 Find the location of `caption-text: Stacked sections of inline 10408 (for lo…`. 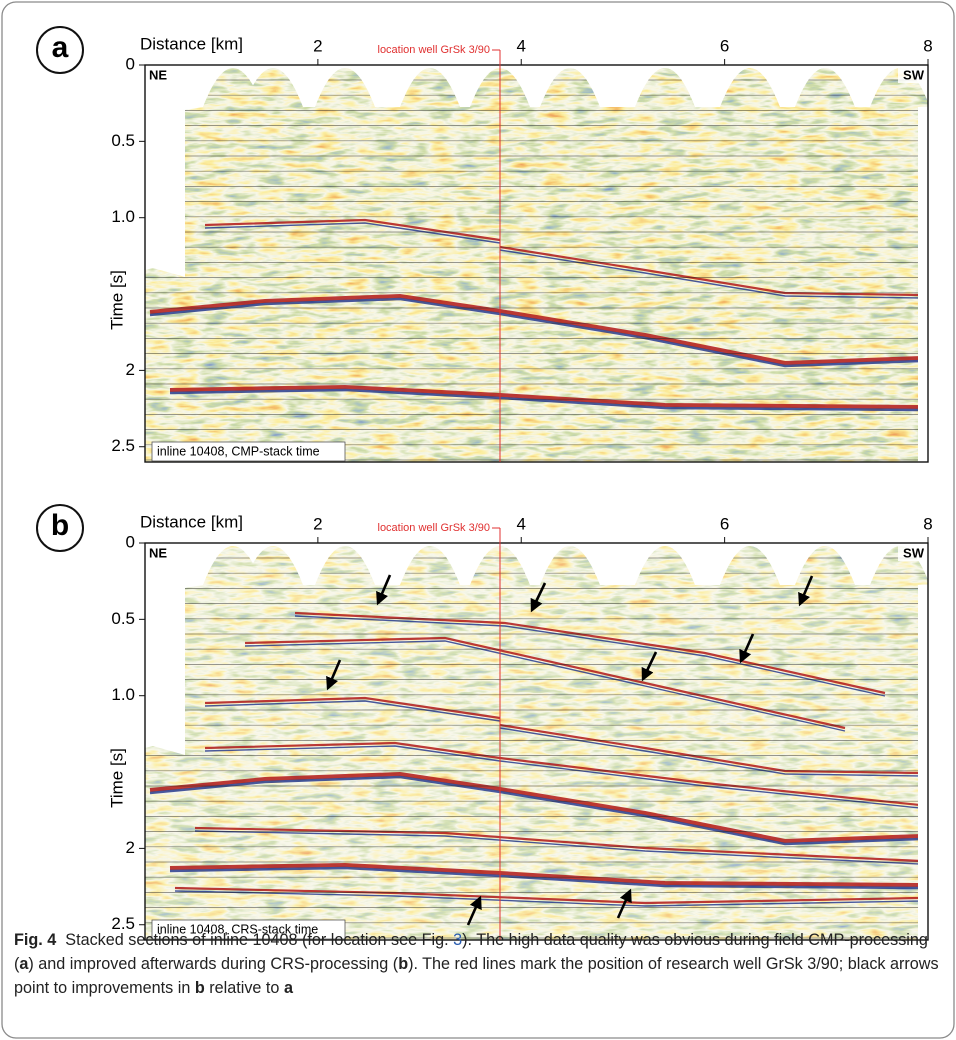

caption-text: Stacked sections of inline 10408 (for lo… is located at coordinates (259, 940).